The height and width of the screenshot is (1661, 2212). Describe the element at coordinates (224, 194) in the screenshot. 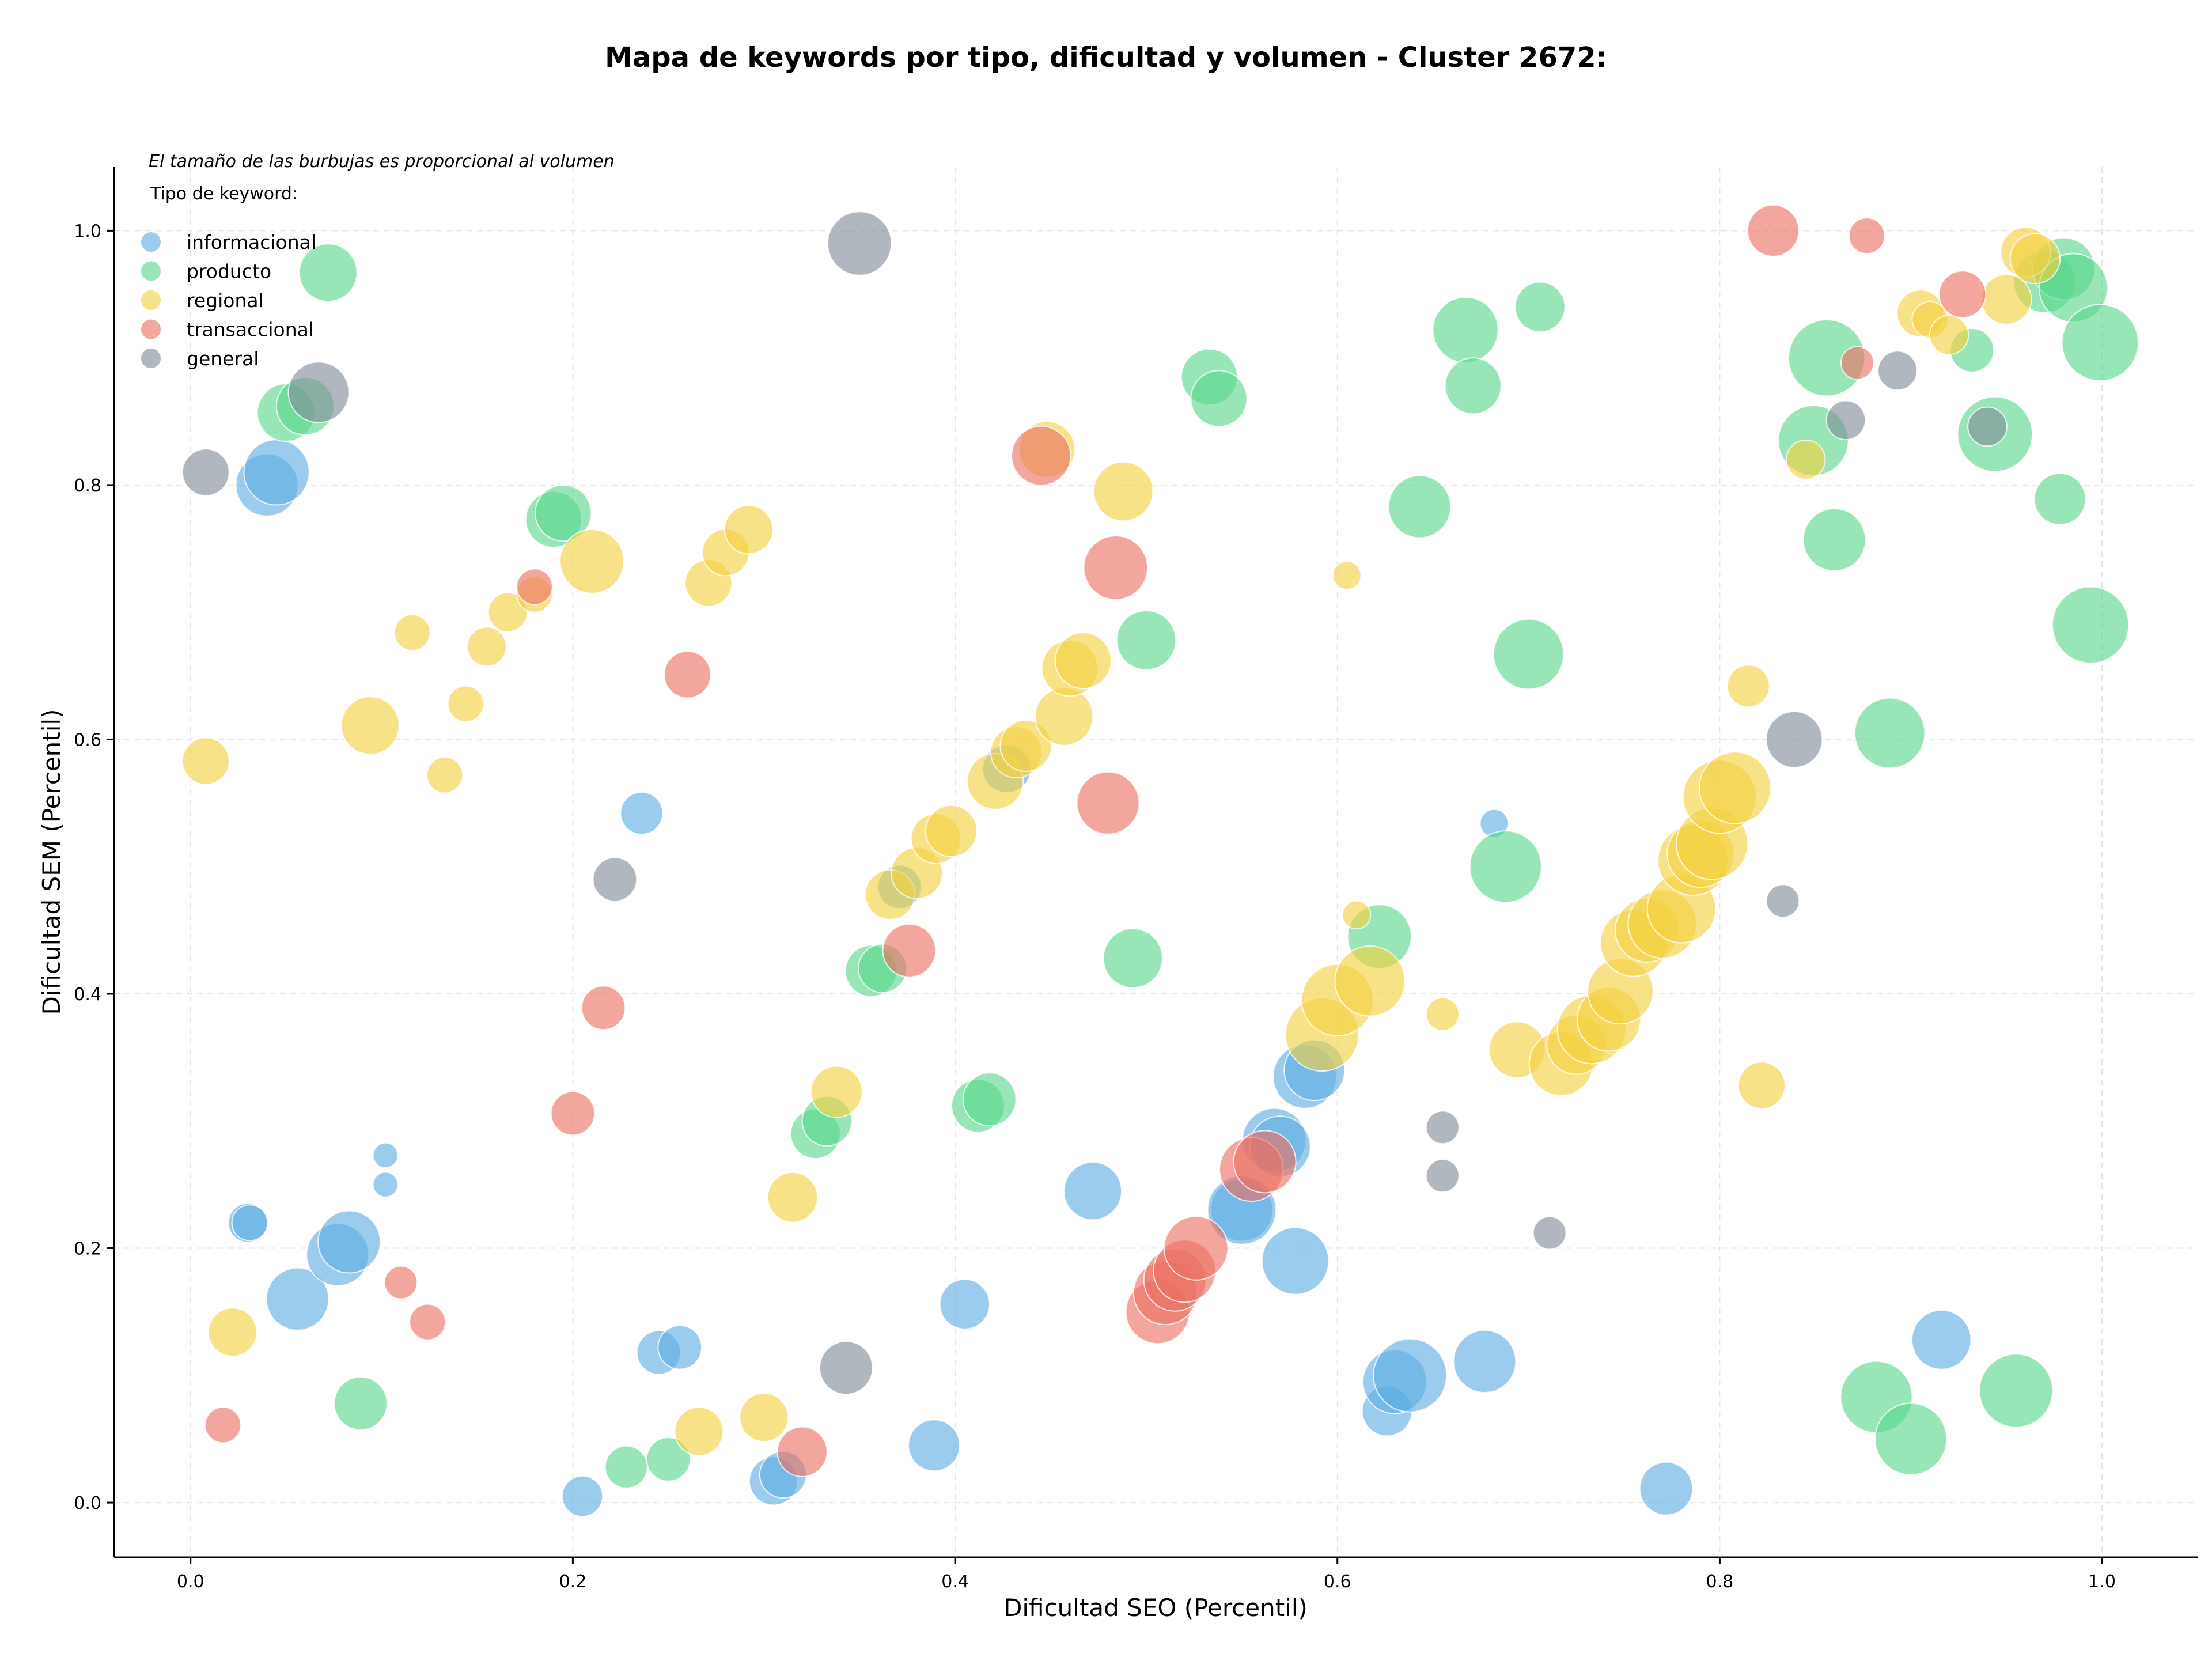

I see `legend-title: Tipo de keyword:` at that location.